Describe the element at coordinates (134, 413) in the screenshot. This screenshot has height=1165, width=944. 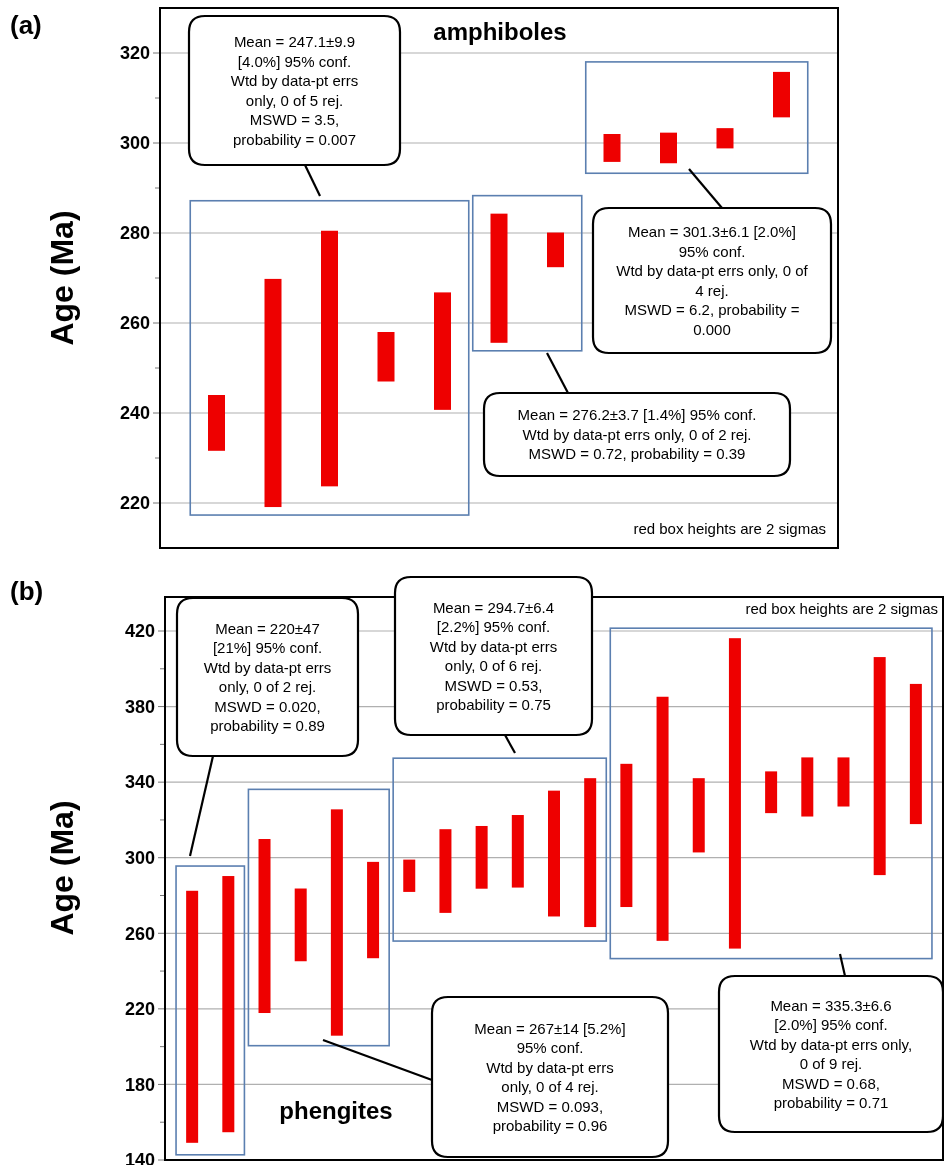
I see `y-tick-label: 240` at that location.